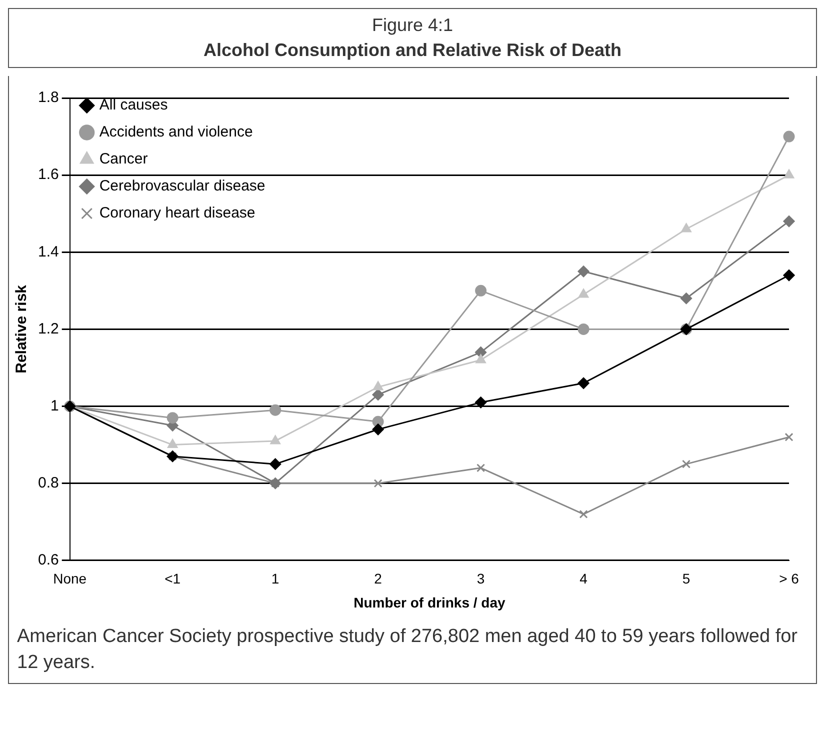  What do you see at coordinates (412, 50) in the screenshot?
I see `chart-subtitle: Alcohol Consumption and Relative Risk of Death` at bounding box center [412, 50].